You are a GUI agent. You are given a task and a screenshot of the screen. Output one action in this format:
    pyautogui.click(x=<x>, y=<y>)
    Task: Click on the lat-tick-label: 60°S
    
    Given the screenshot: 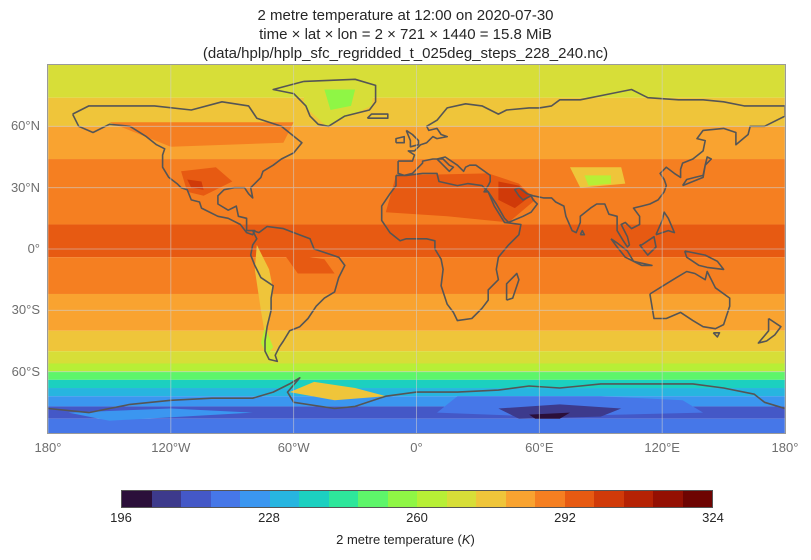 What is the action you would take?
    pyautogui.click(x=25, y=371)
    